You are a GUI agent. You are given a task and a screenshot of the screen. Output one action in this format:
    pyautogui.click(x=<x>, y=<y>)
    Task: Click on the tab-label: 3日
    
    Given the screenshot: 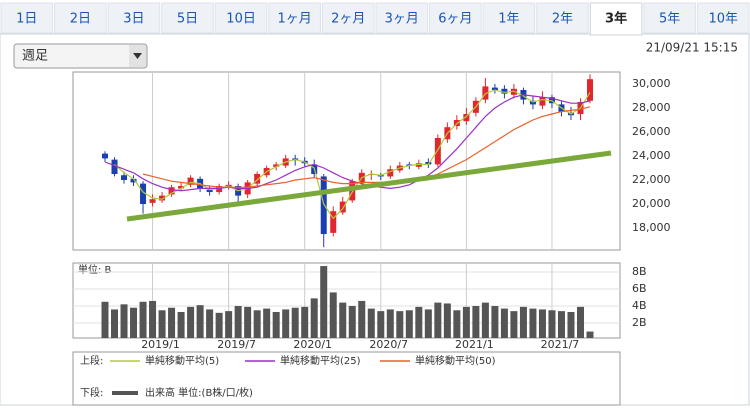 What is the action you would take?
    pyautogui.click(x=133, y=19)
    